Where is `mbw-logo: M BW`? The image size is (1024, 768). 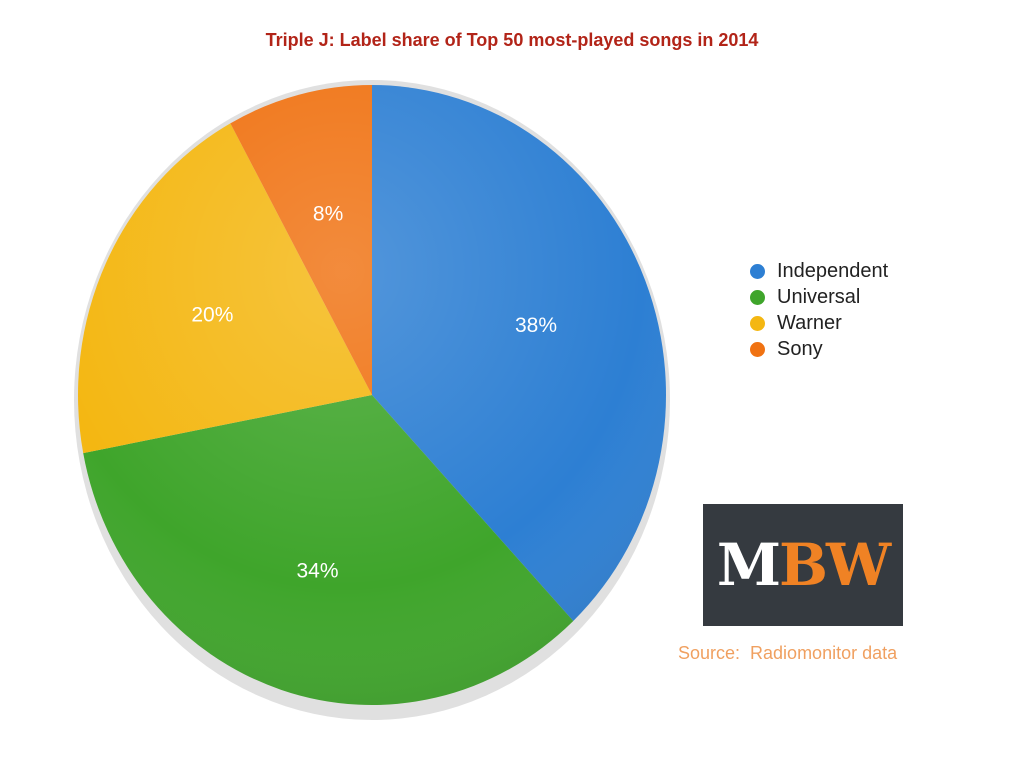 mbw-logo: M BW is located at coordinates (803, 565).